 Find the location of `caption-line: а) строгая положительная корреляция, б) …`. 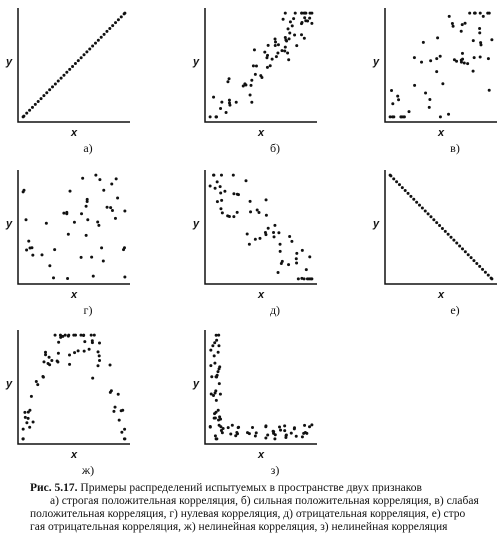

caption-line: а) строгая положительная корреляция, б) … is located at coordinates (264, 501).